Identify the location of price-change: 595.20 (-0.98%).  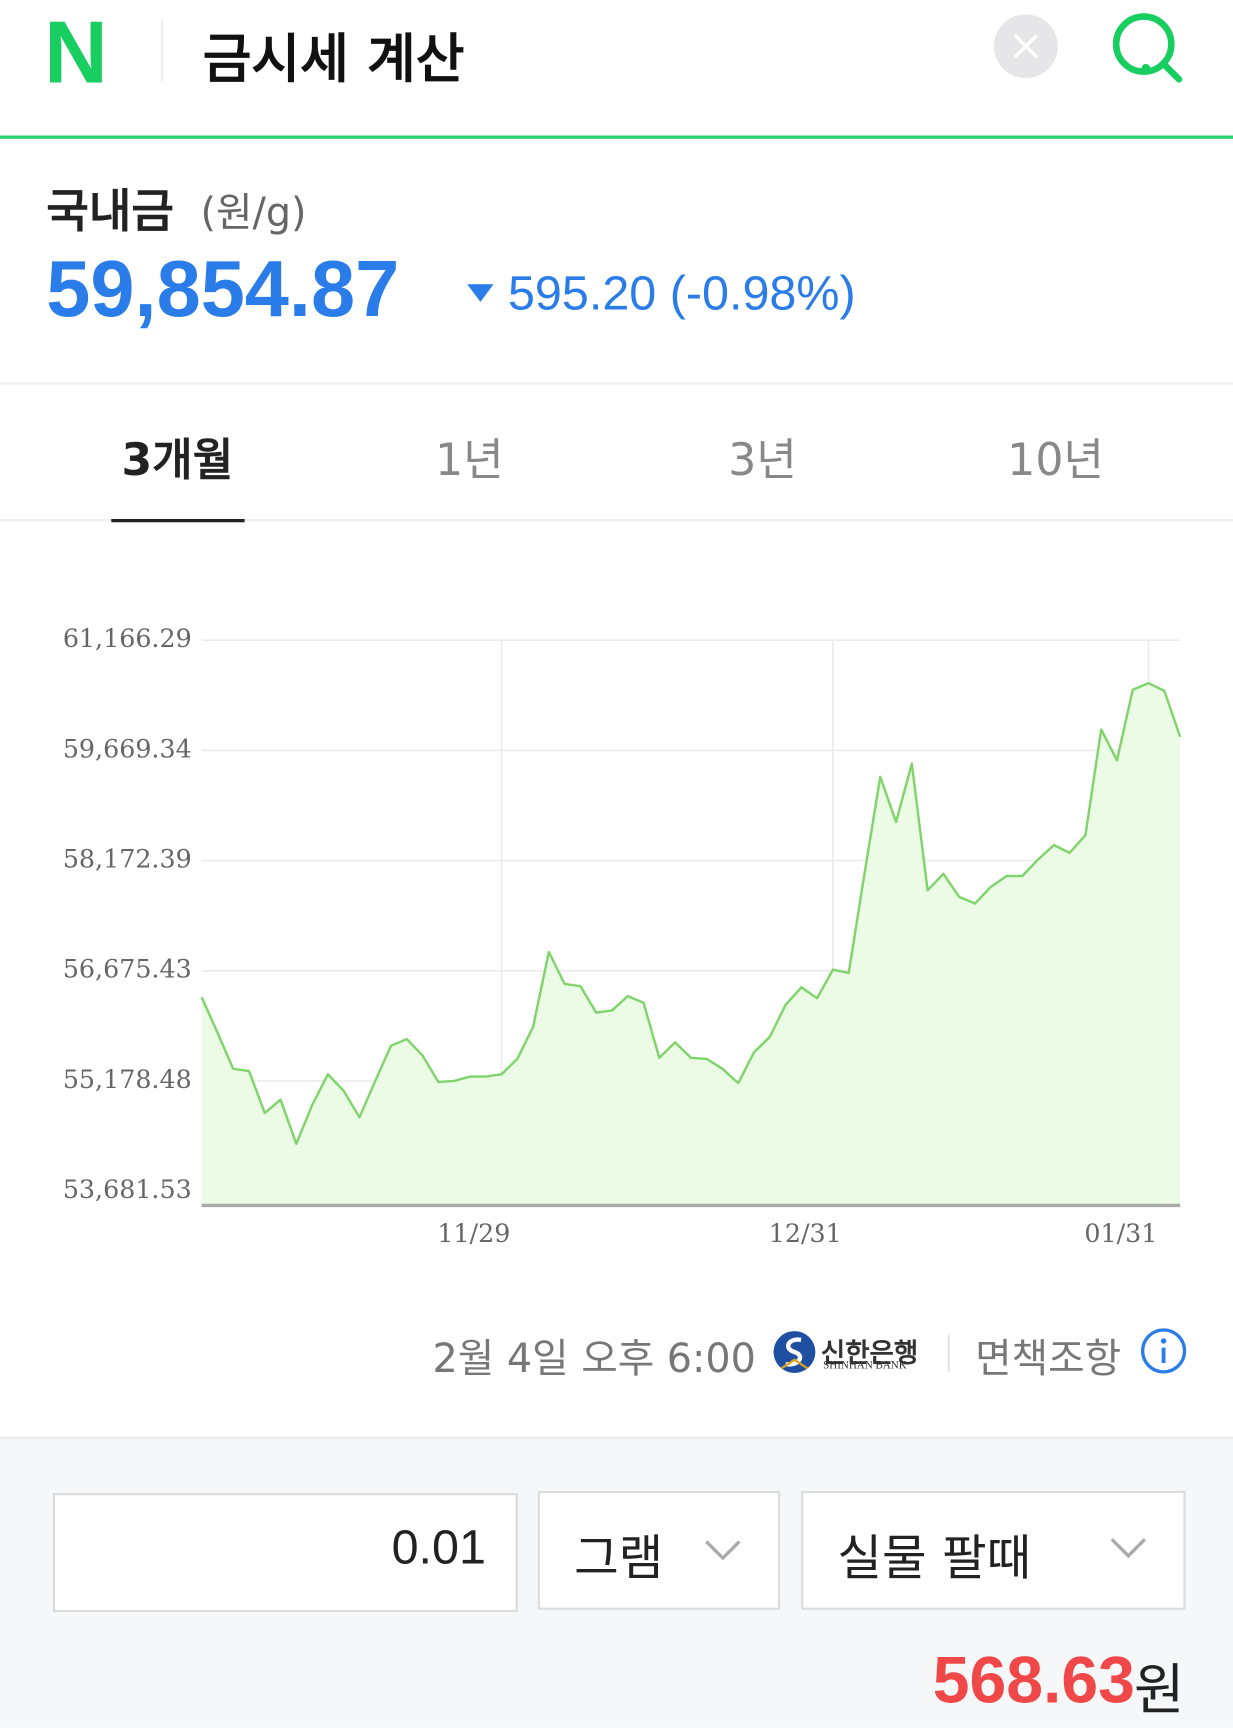
(682, 294).